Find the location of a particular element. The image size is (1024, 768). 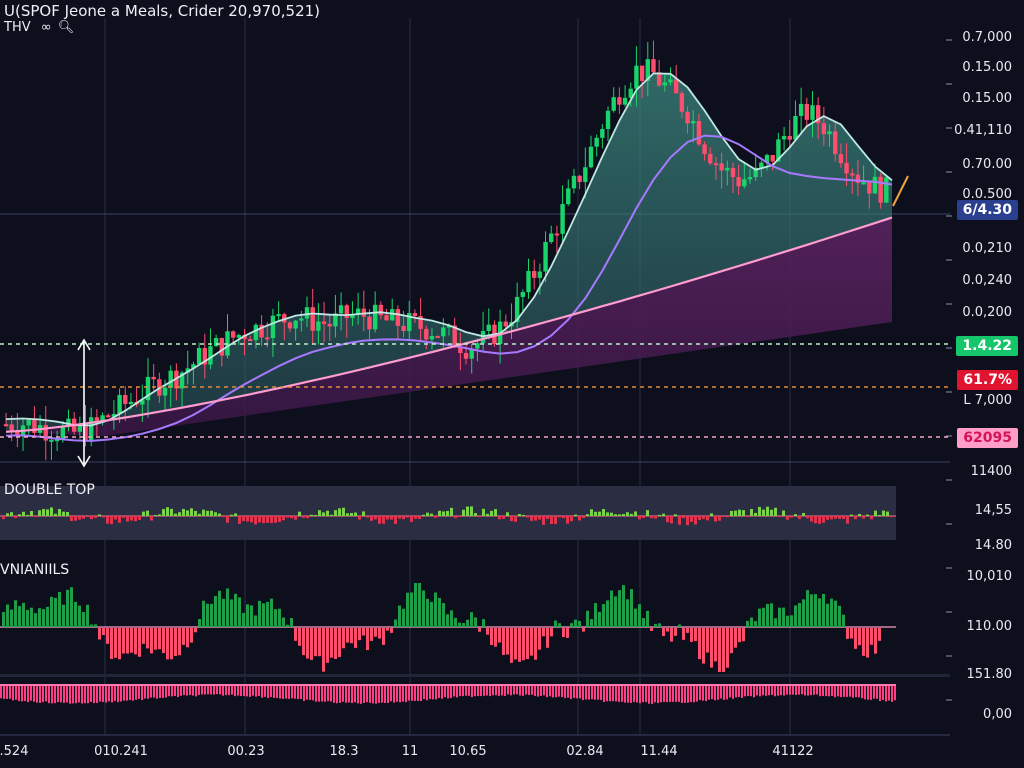

link-icon: ∞ is located at coordinates (46, 27).